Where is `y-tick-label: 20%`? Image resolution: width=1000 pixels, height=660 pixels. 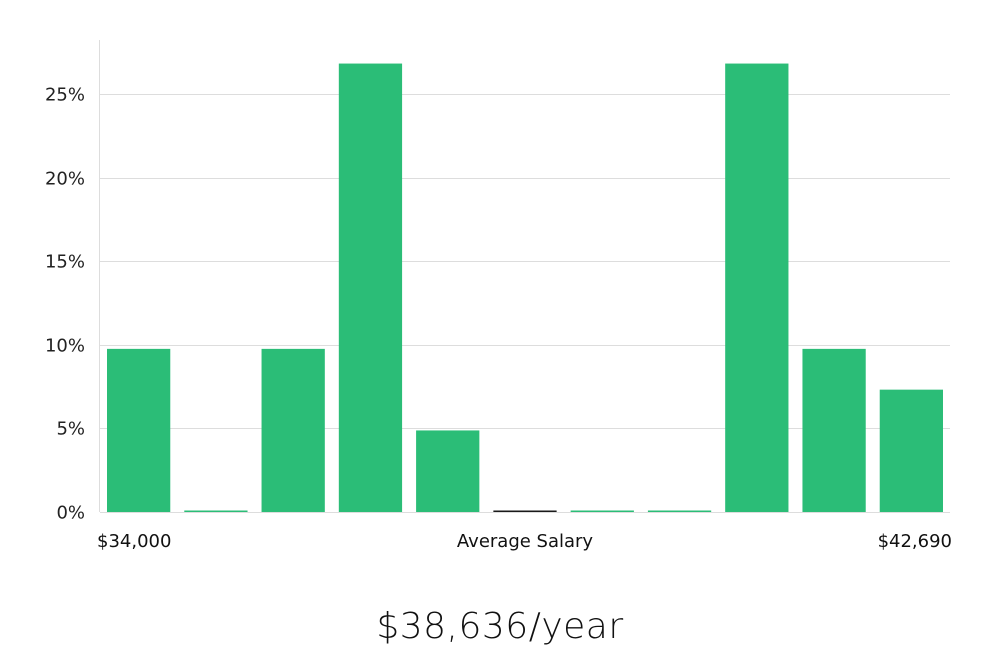
y-tick-label: 20% is located at coordinates (65, 179).